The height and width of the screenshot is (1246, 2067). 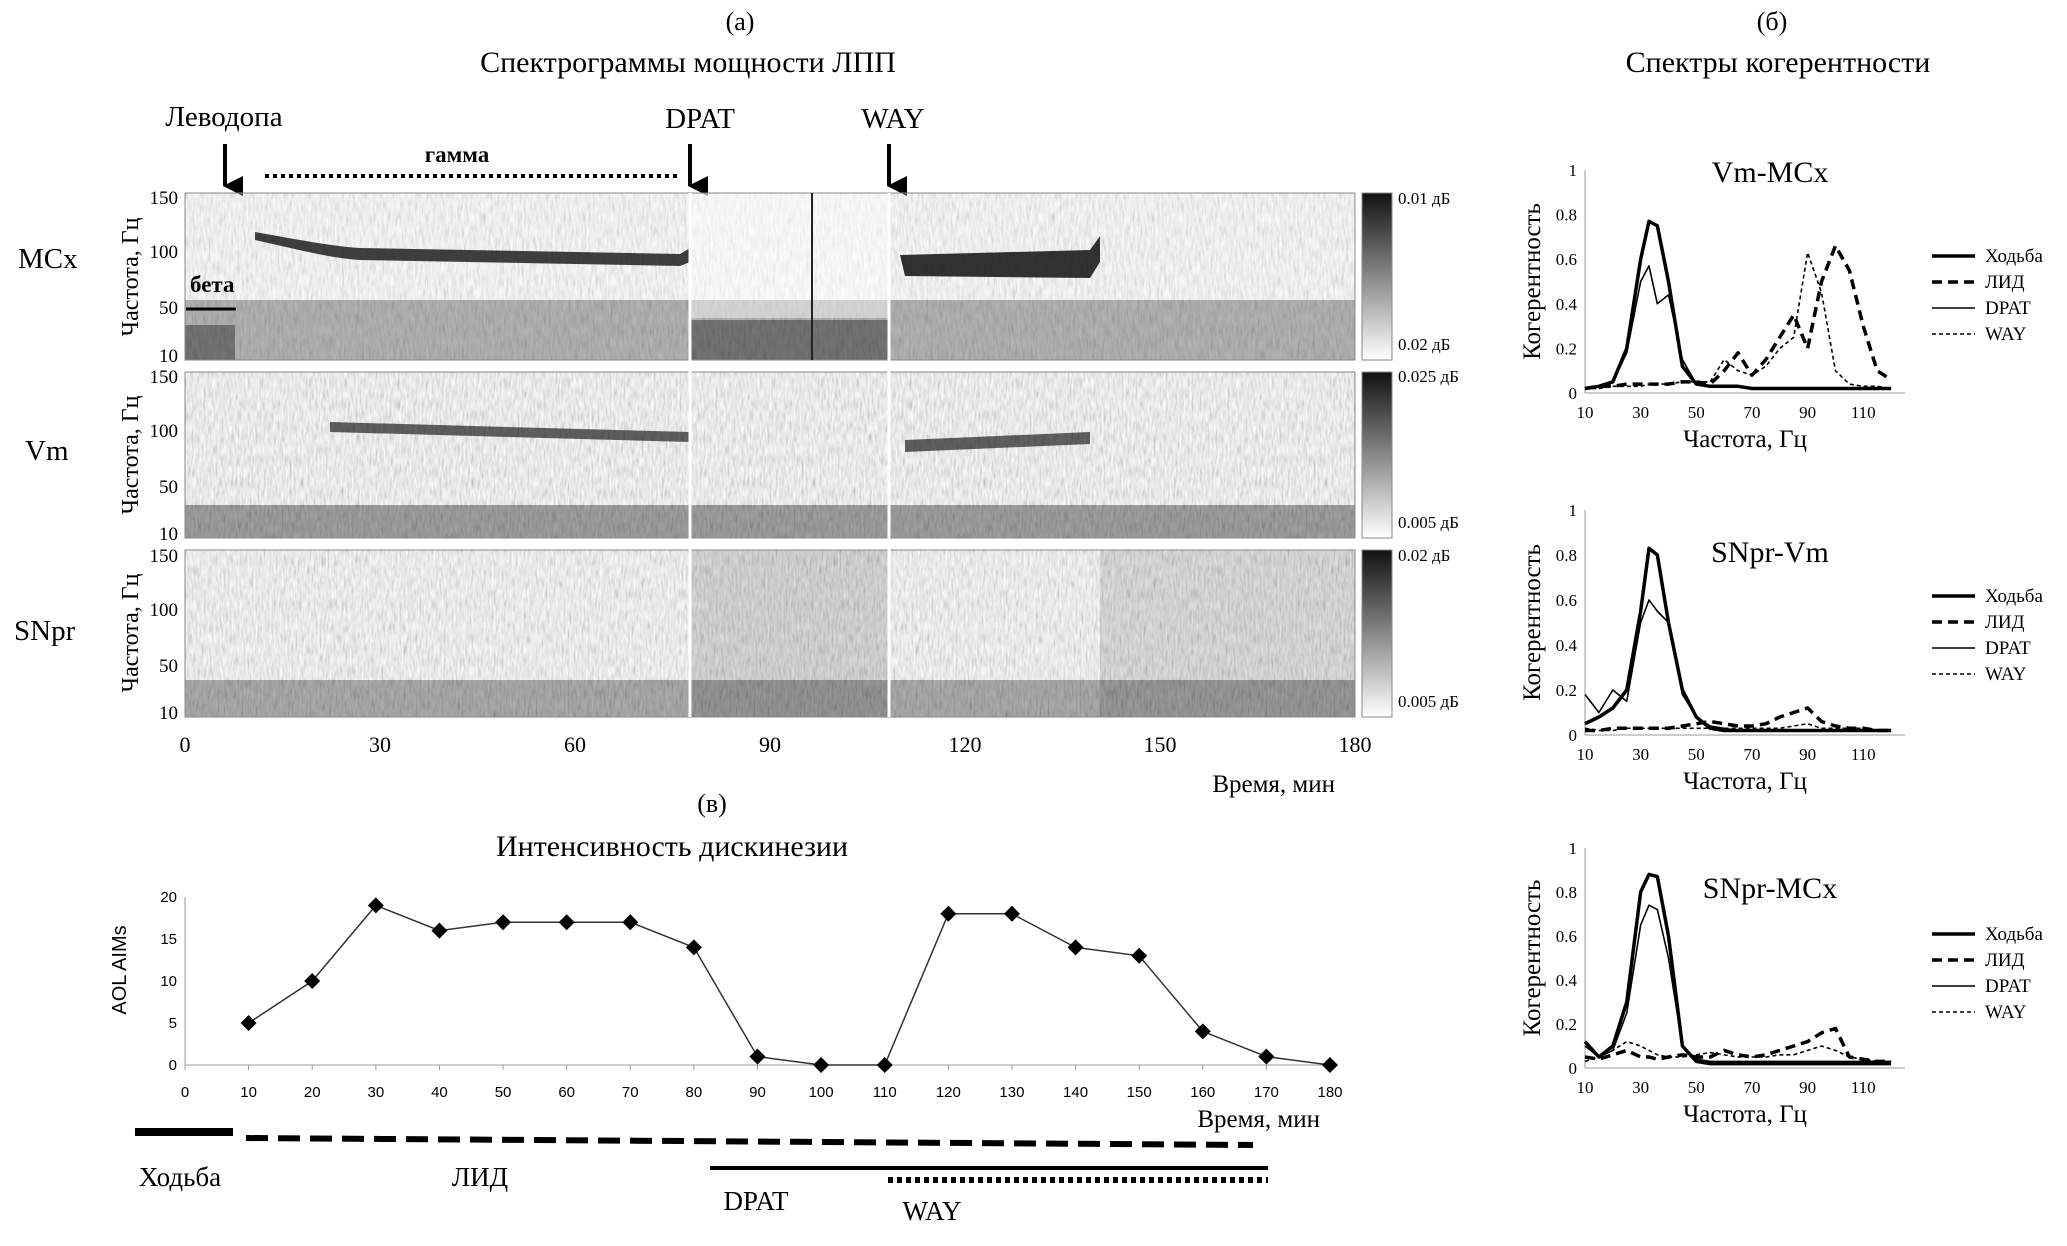 What do you see at coordinates (120, 969) in the screenshot?
I see `aims-ylabel: AOL AIMs` at bounding box center [120, 969].